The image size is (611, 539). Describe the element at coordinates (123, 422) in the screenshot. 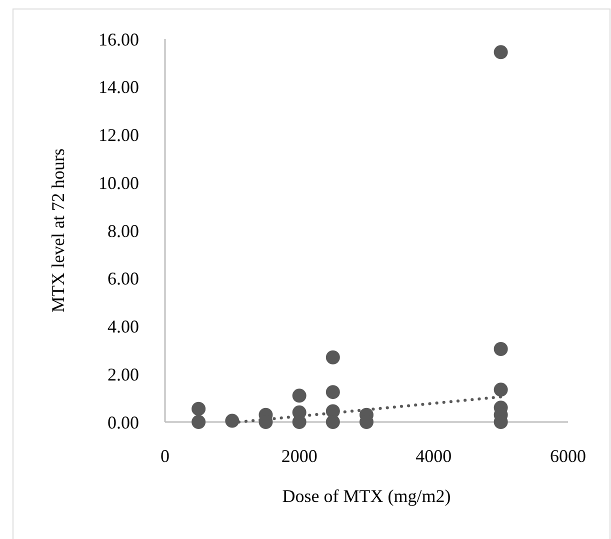

I see `y-tick-label: 0.00` at that location.